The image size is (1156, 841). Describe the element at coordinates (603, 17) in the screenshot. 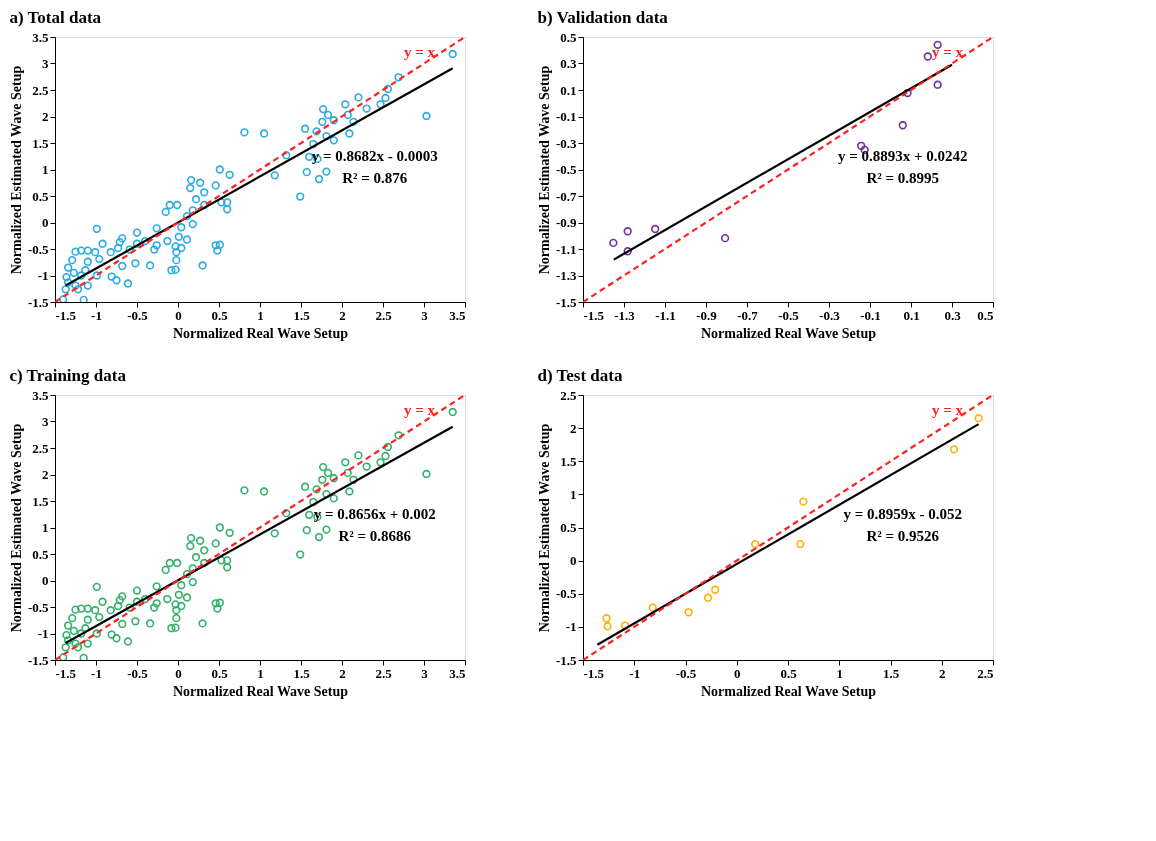

I see `chart-title: b) Validation data` at that location.